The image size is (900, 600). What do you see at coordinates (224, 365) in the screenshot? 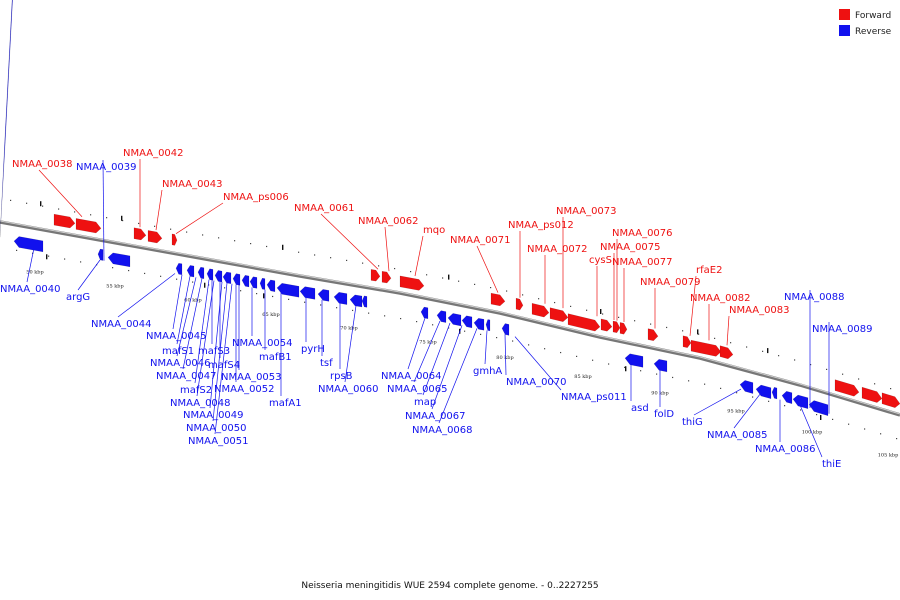
I see `gene-label: mafS4` at bounding box center [224, 365].